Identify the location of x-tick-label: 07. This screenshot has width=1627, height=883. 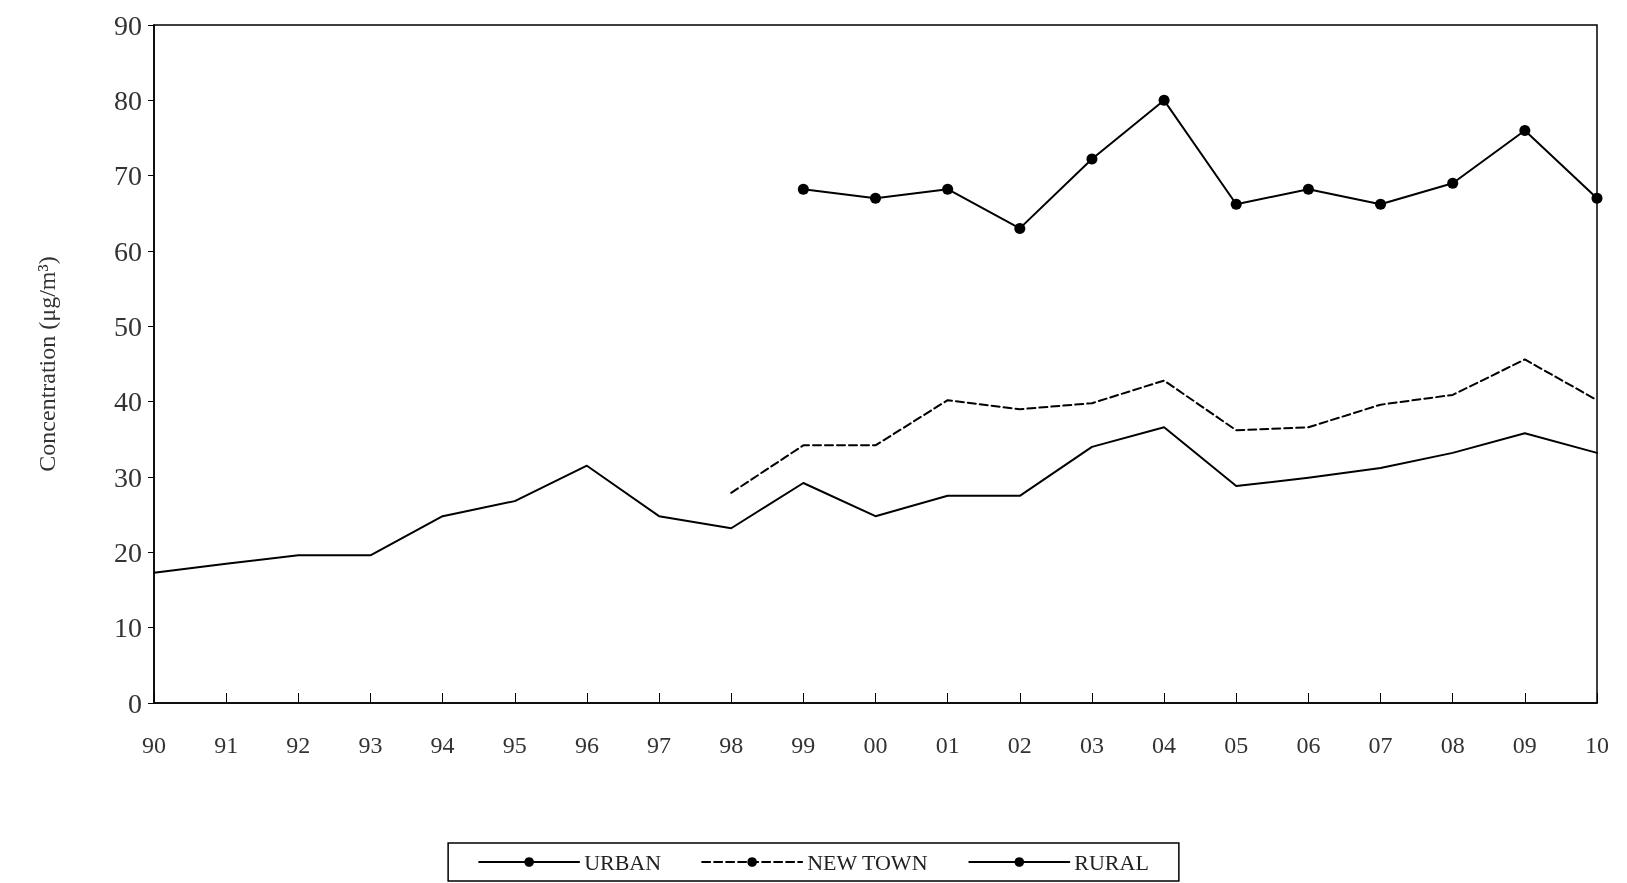
(1380, 745).